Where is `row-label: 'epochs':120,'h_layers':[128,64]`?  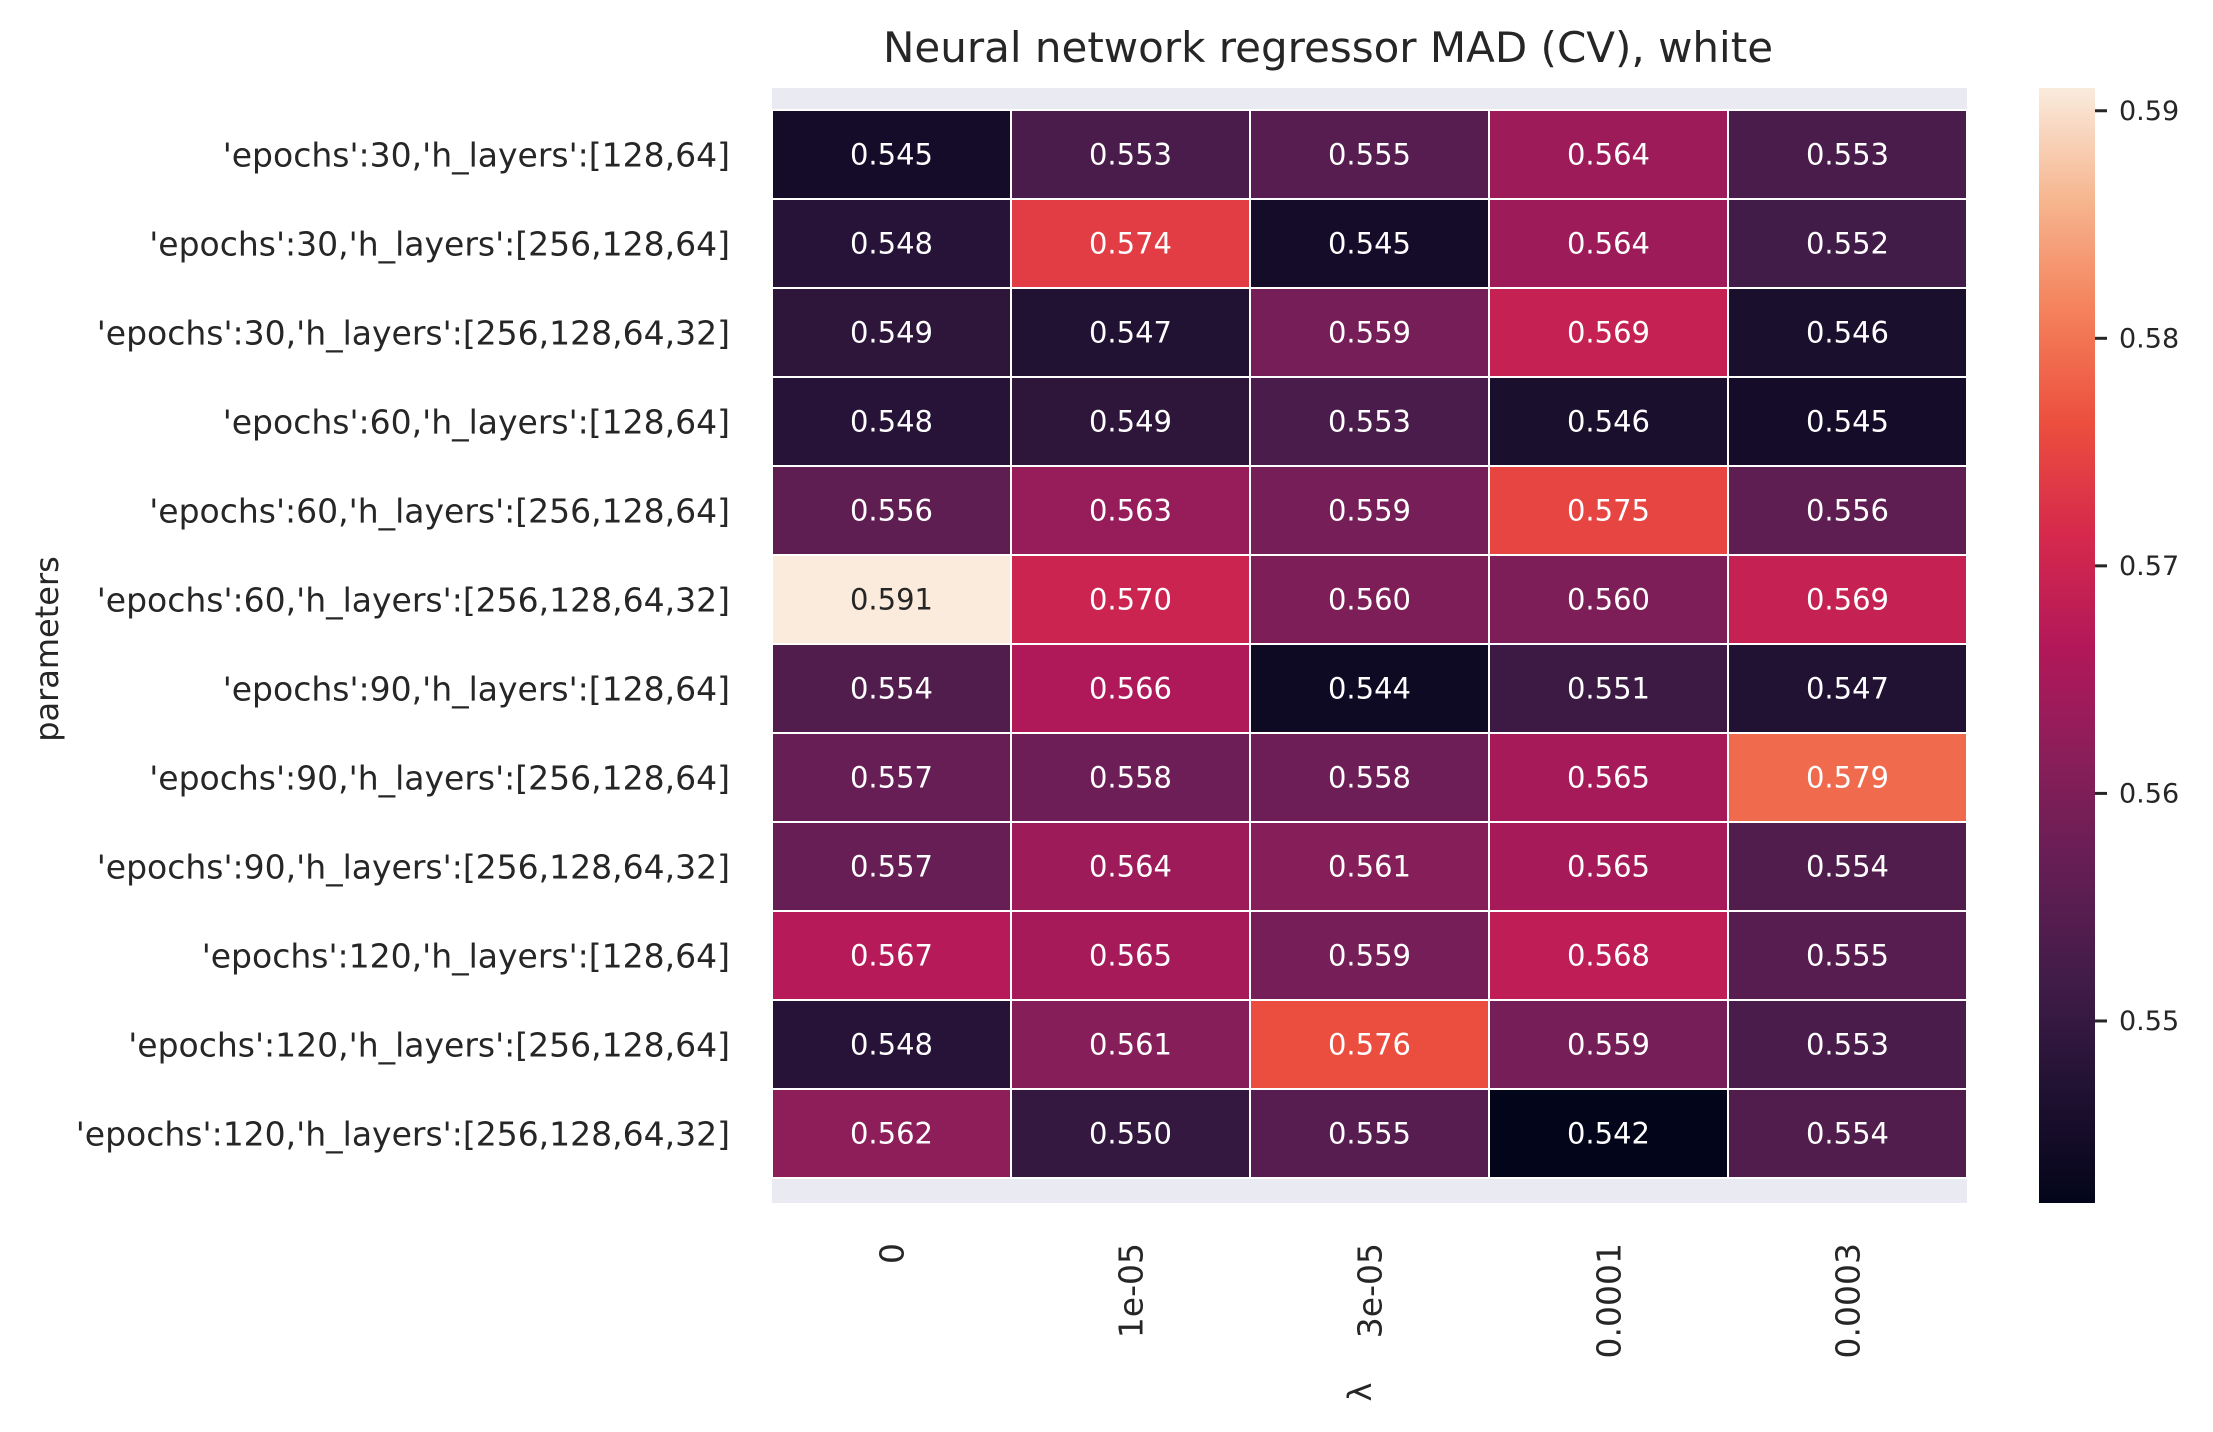 row-label: 'epochs':120,'h_layers':[128,64] is located at coordinates (466, 956).